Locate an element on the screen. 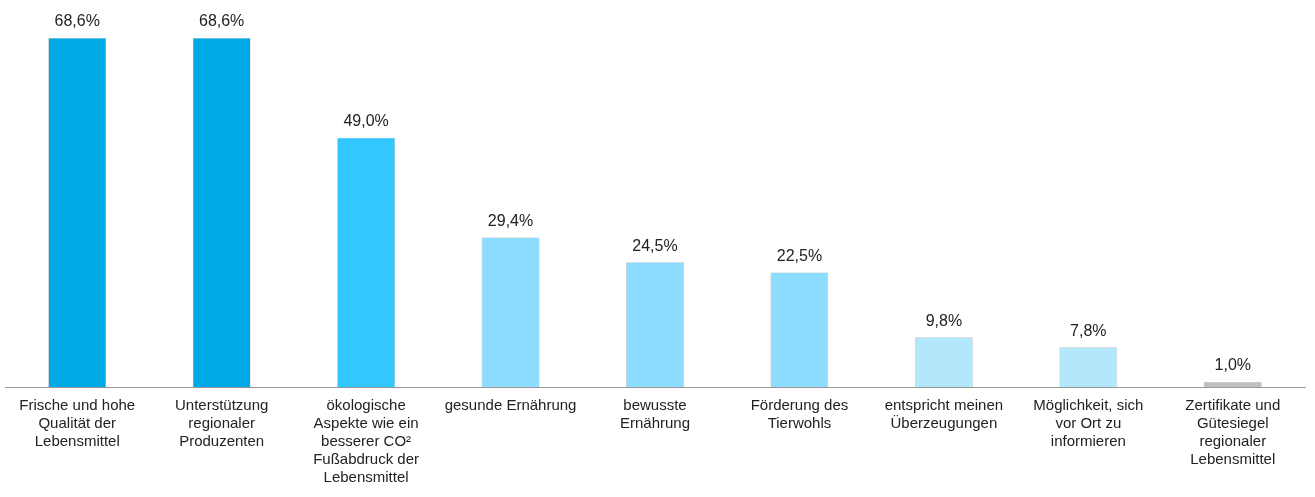 This screenshot has height=497, width=1315. data-label: 49,0% is located at coordinates (366, 121).